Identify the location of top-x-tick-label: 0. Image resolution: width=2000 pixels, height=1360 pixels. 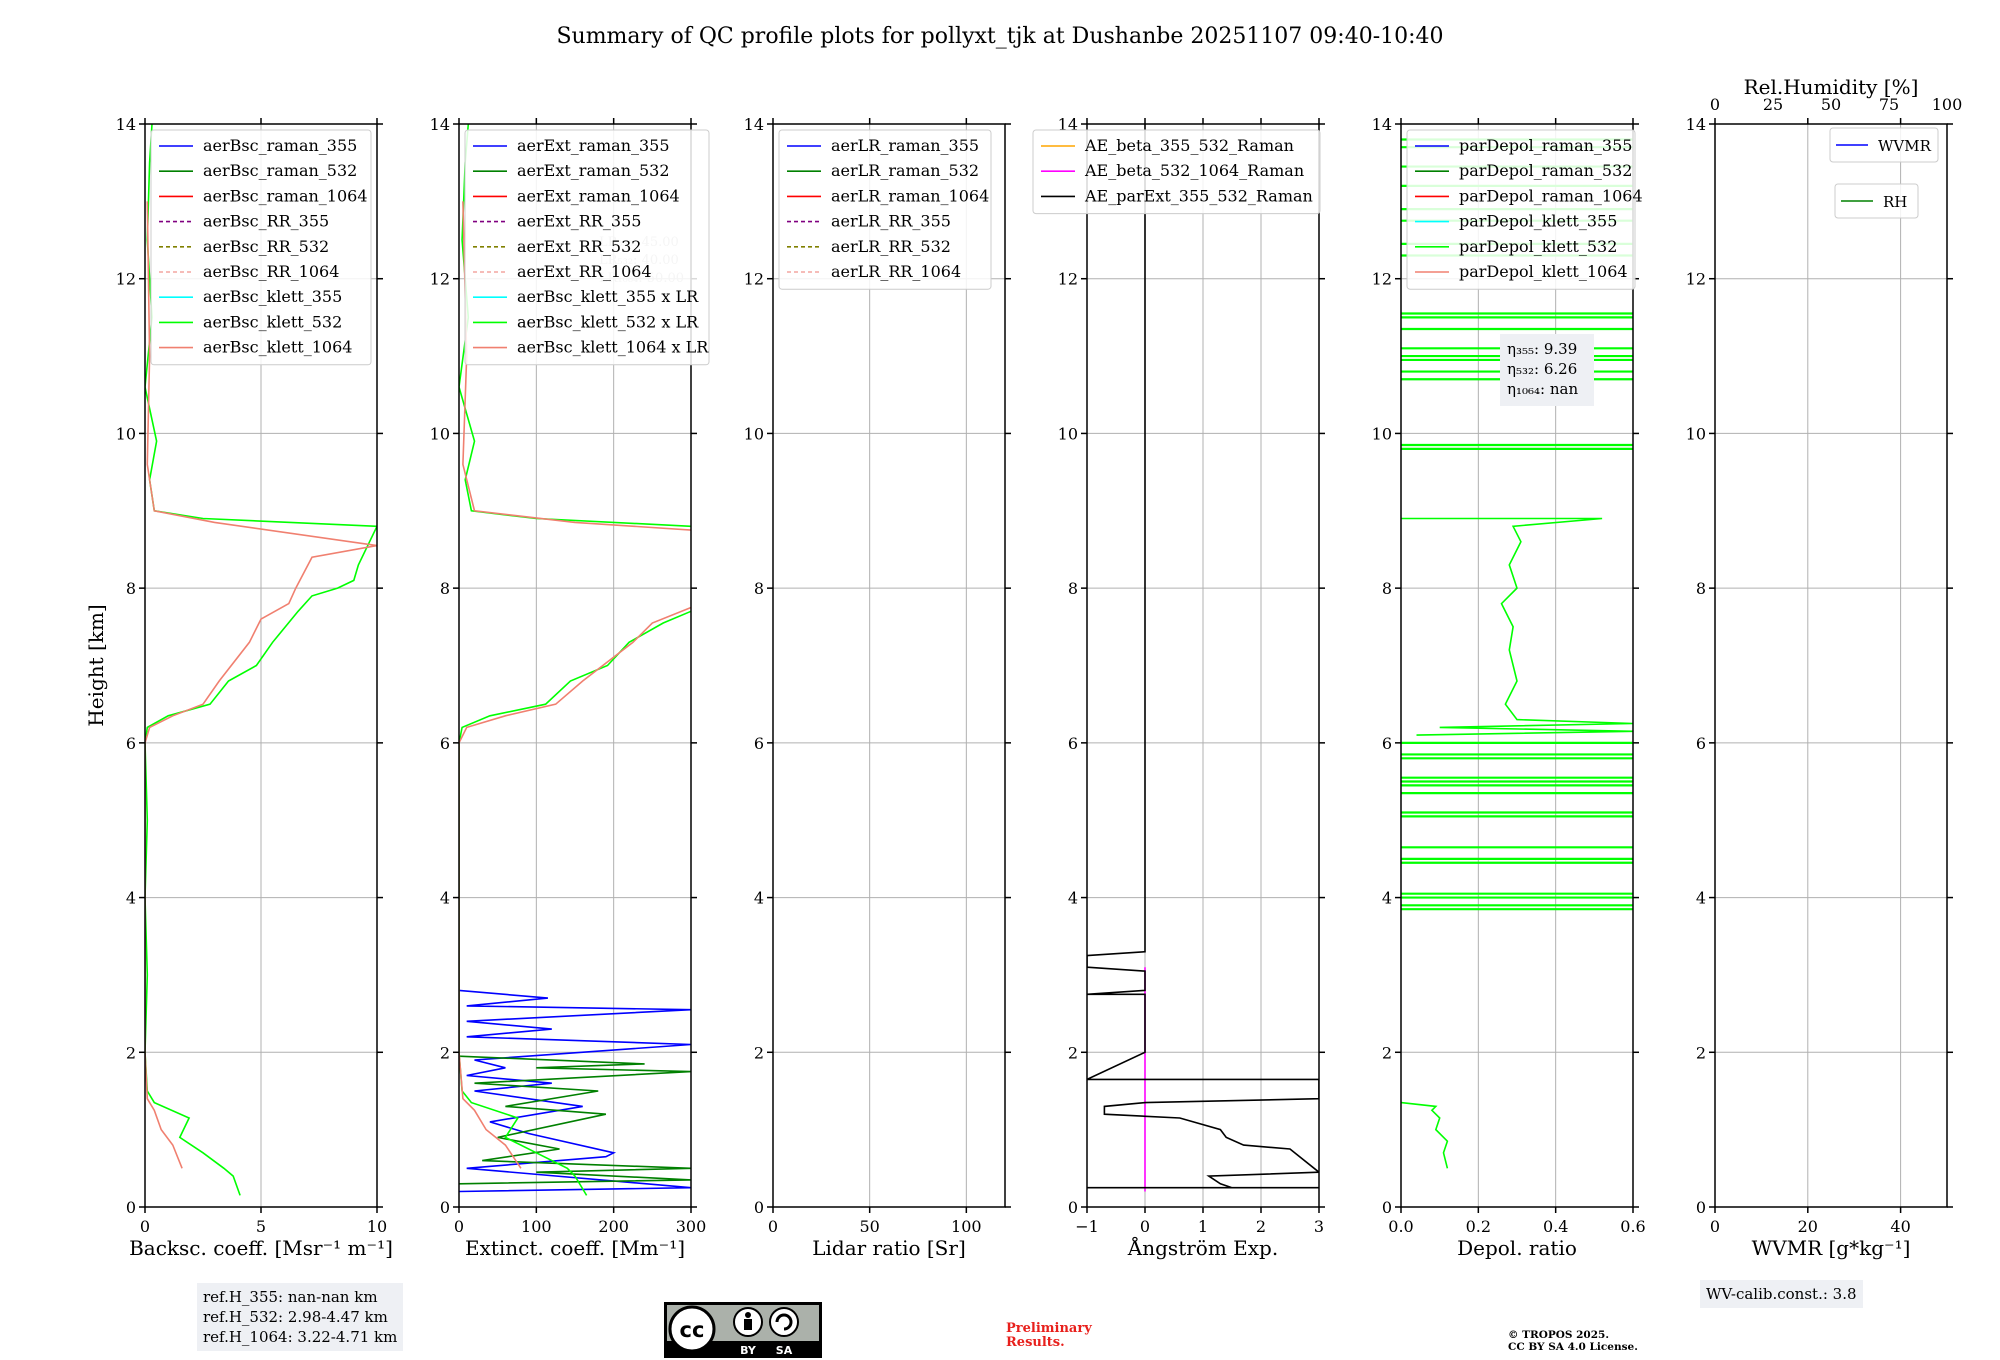
(1715, 104).